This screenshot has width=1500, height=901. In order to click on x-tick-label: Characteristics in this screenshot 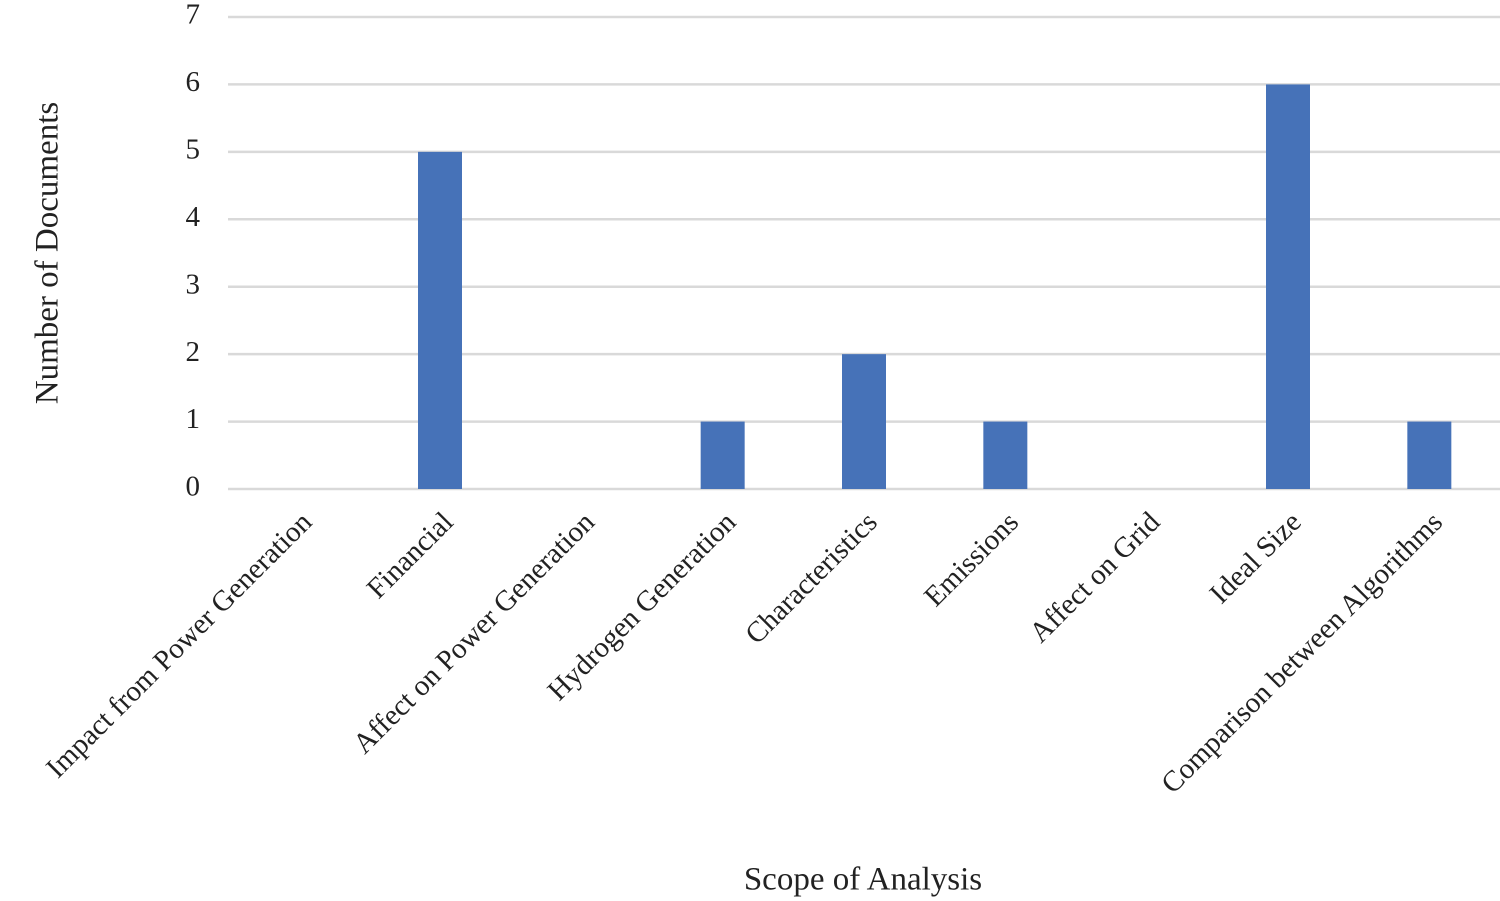, I will do `click(811, 578)`.